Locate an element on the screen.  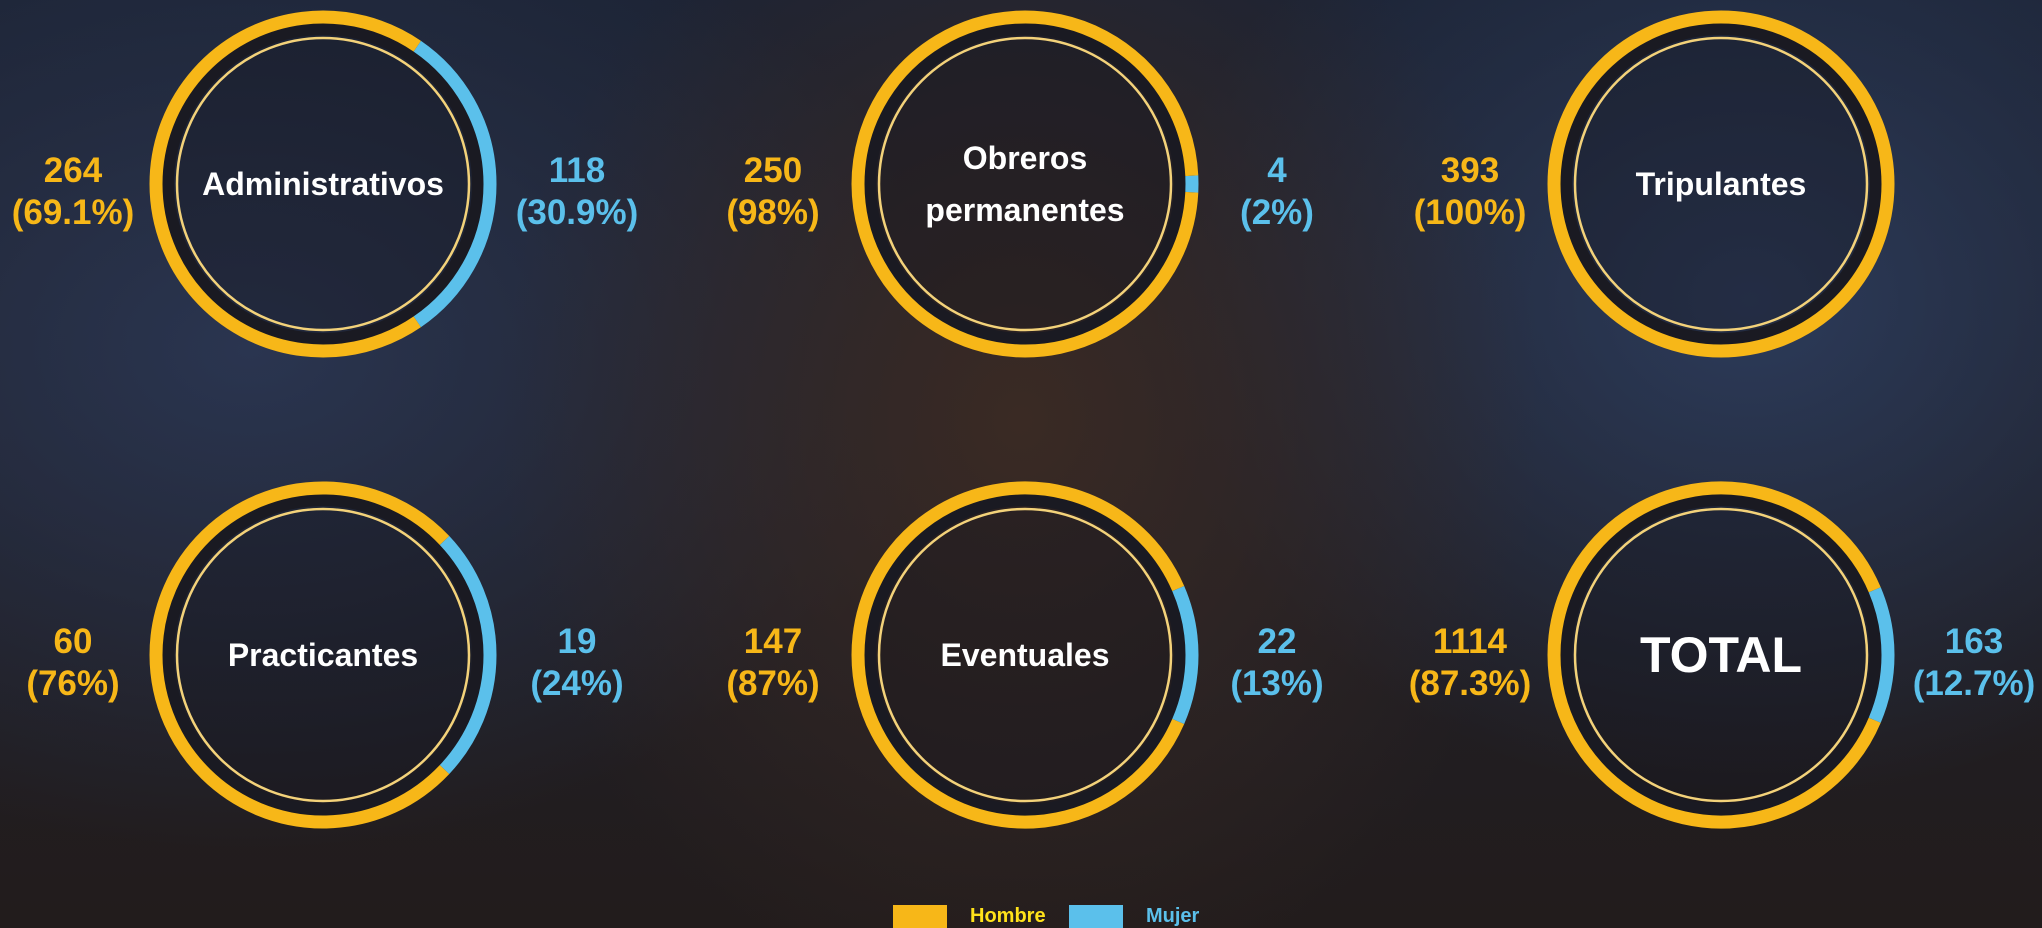
data-label: 4 (2%) is located at coordinates (1277, 192).